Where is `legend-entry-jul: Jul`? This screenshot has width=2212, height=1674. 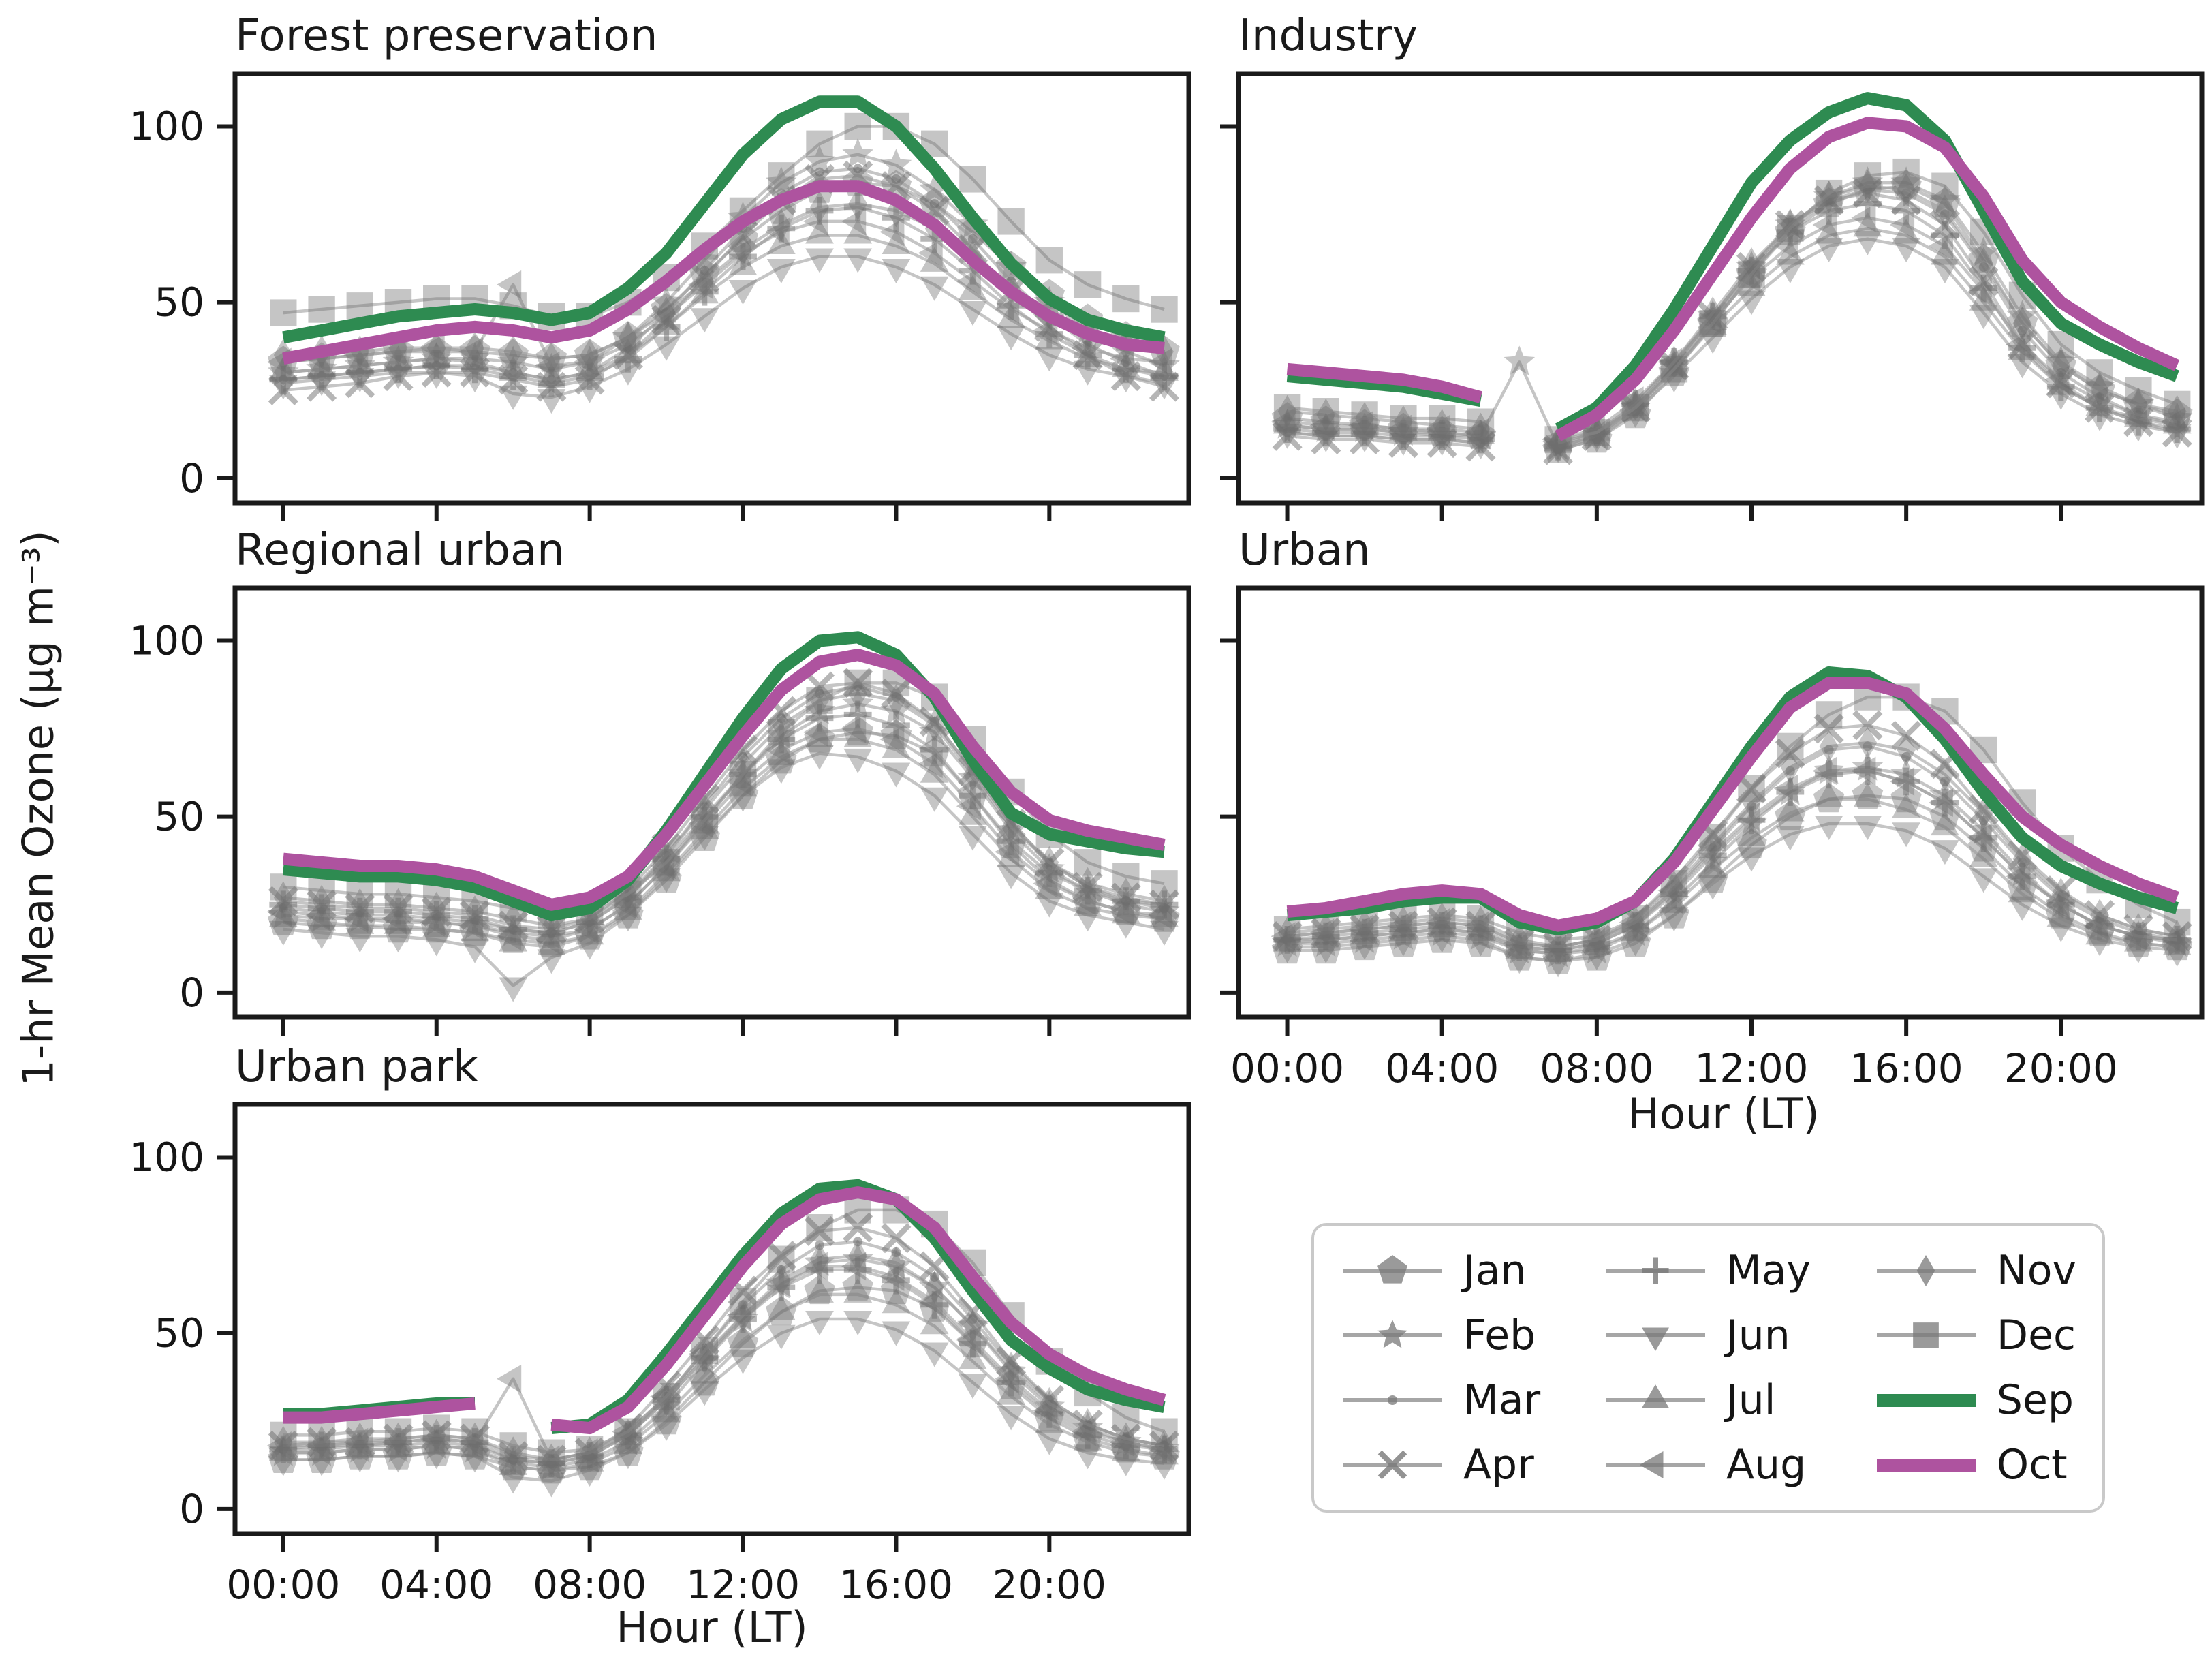 legend-entry-jul: Jul is located at coordinates (1707, 1401).